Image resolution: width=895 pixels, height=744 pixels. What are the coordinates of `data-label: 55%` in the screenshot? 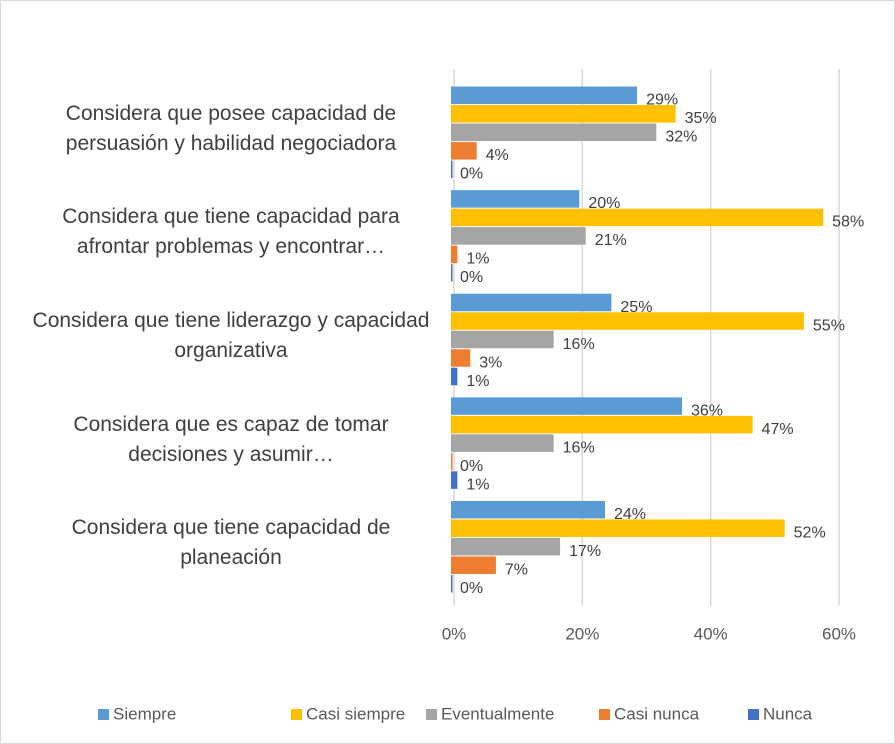 It's located at (829, 325).